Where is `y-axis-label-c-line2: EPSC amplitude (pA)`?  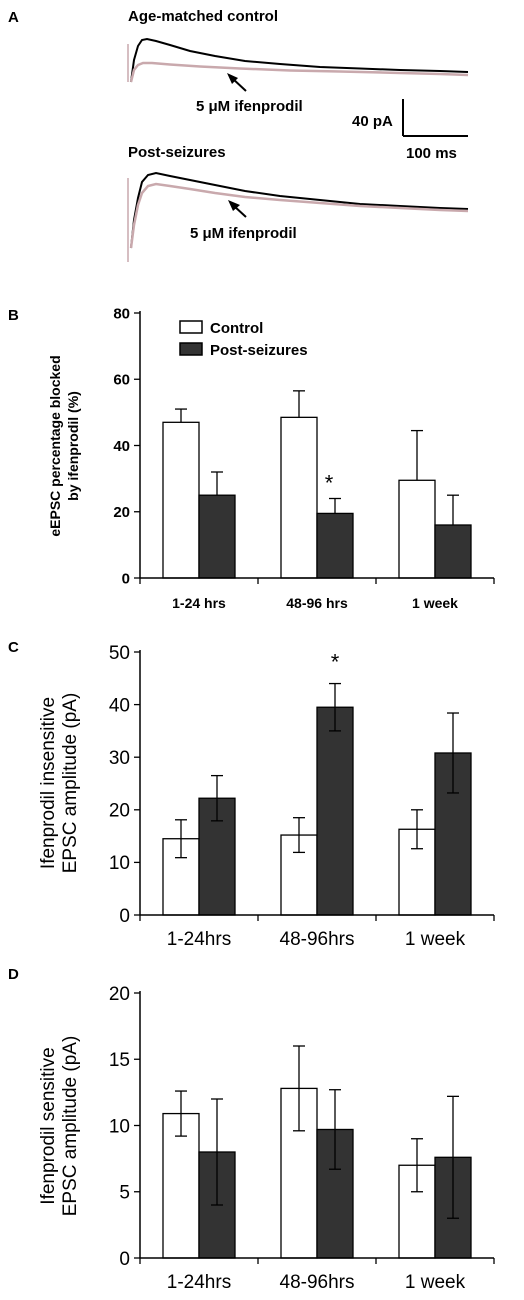
y-axis-label-c-line2: EPSC amplitude (pA) is located at coordinates (70, 783).